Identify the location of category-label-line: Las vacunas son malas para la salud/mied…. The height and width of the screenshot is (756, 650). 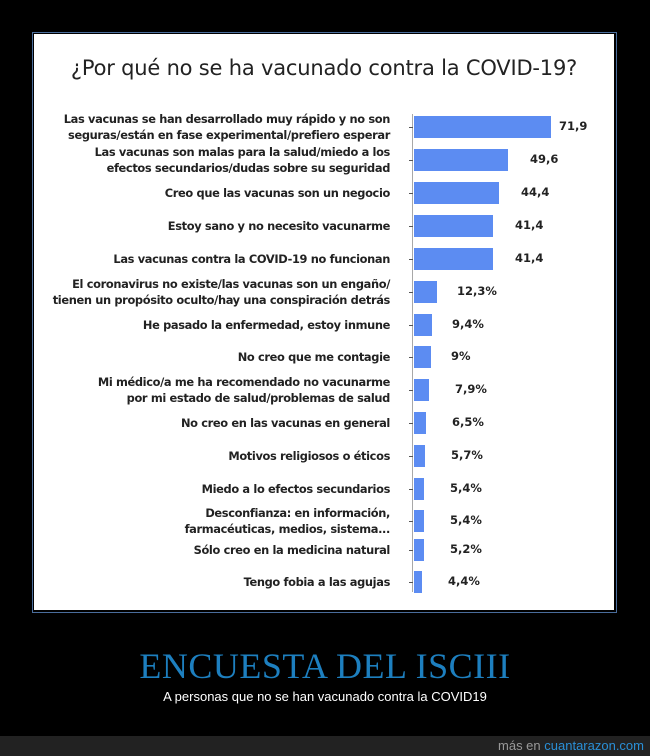
(242, 152).